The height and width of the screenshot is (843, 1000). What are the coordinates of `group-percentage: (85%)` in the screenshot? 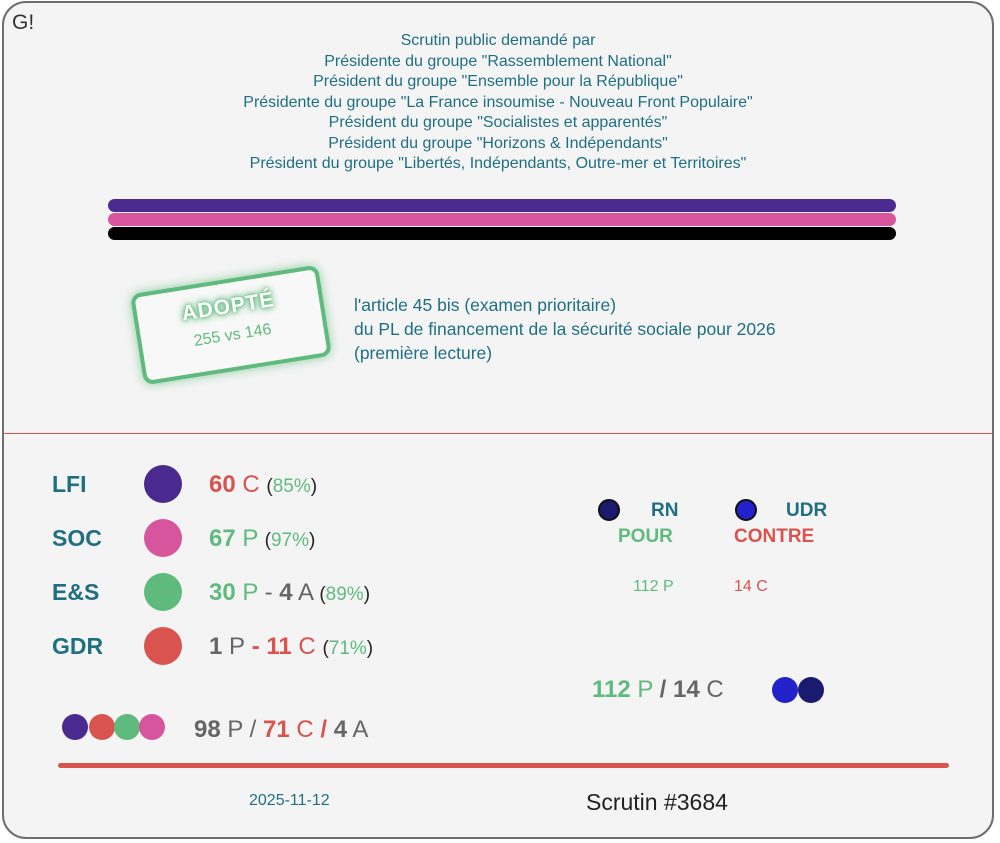 It's located at (292, 486).